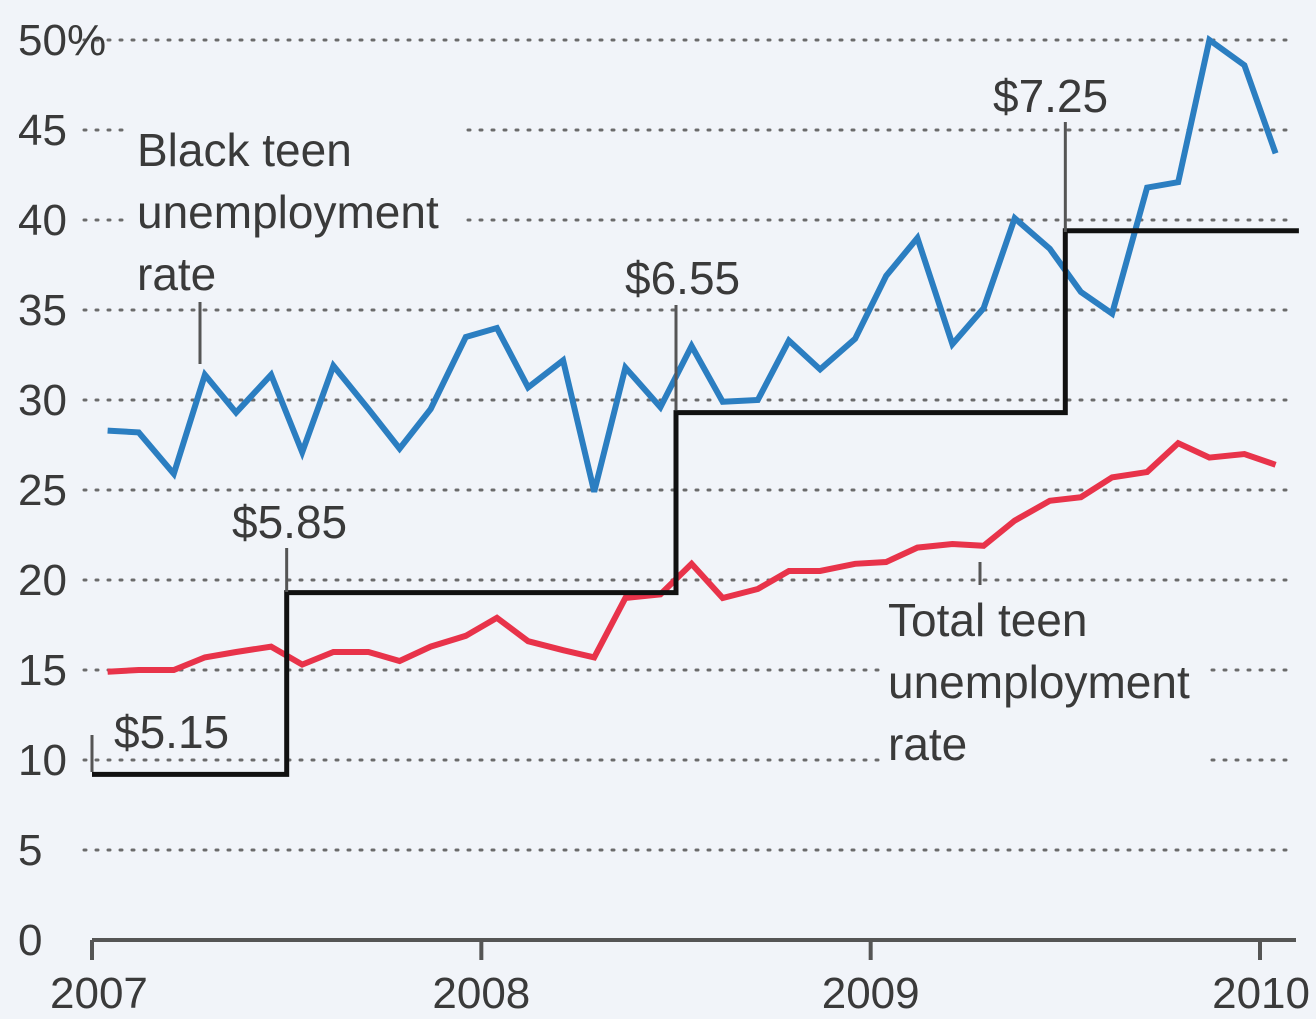 The height and width of the screenshot is (1019, 1316). Describe the element at coordinates (30, 940) in the screenshot. I see `y-tick-label-0: 0` at that location.